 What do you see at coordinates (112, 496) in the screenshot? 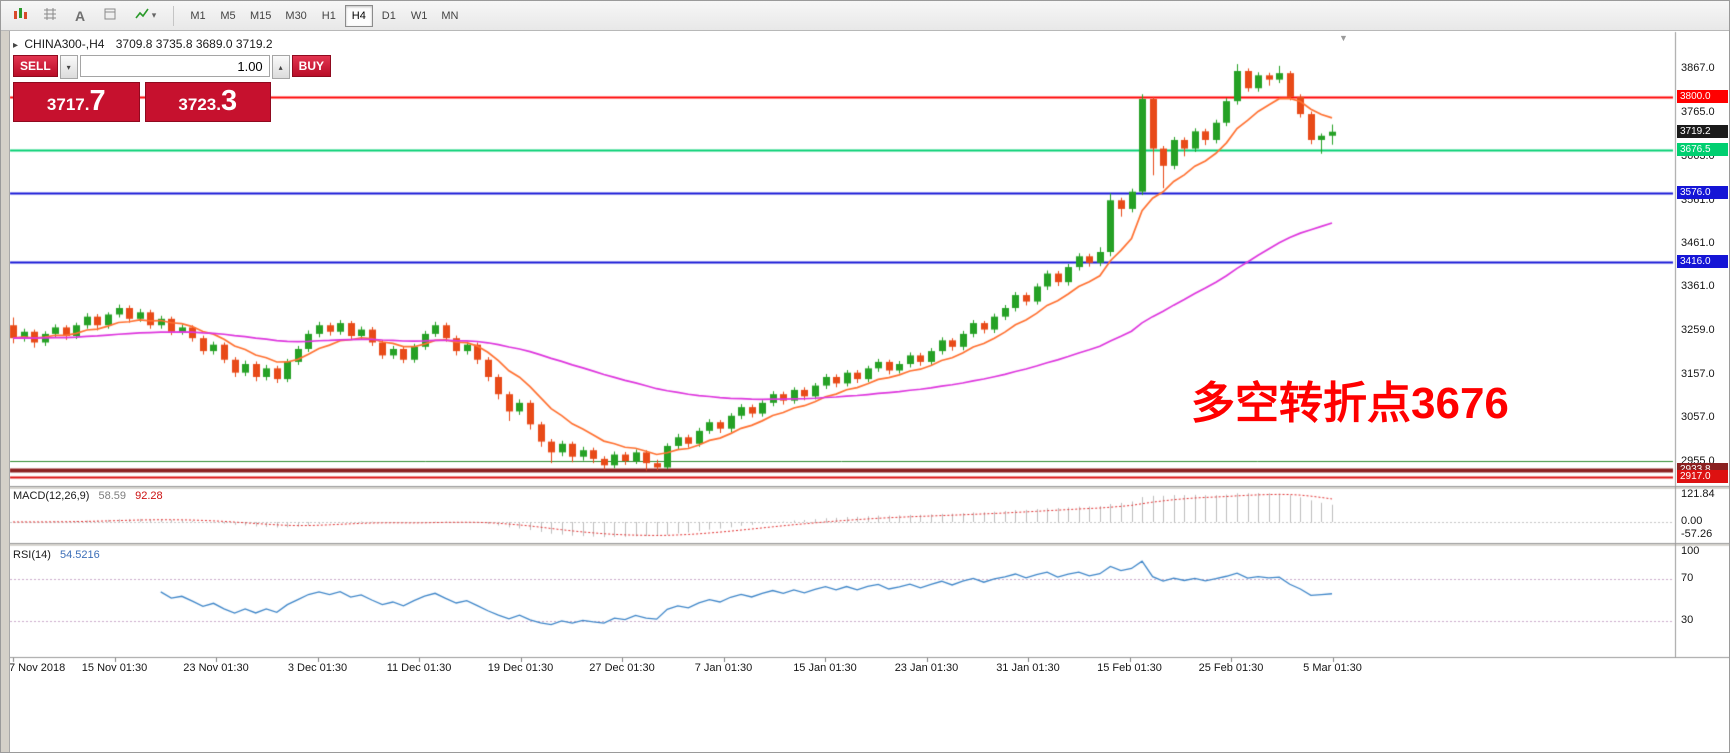
I see `macd-main-value: 58.59` at bounding box center [112, 496].